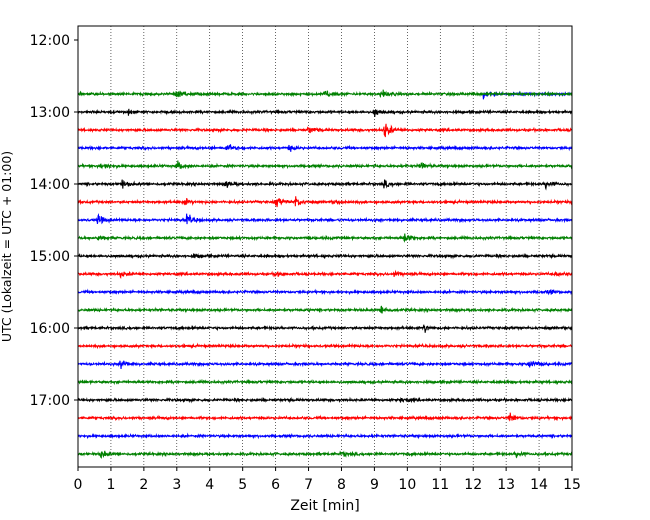 The image size is (650, 520). Describe the element at coordinates (539, 485) in the screenshot. I see `x-tick-label-14: 14` at that location.